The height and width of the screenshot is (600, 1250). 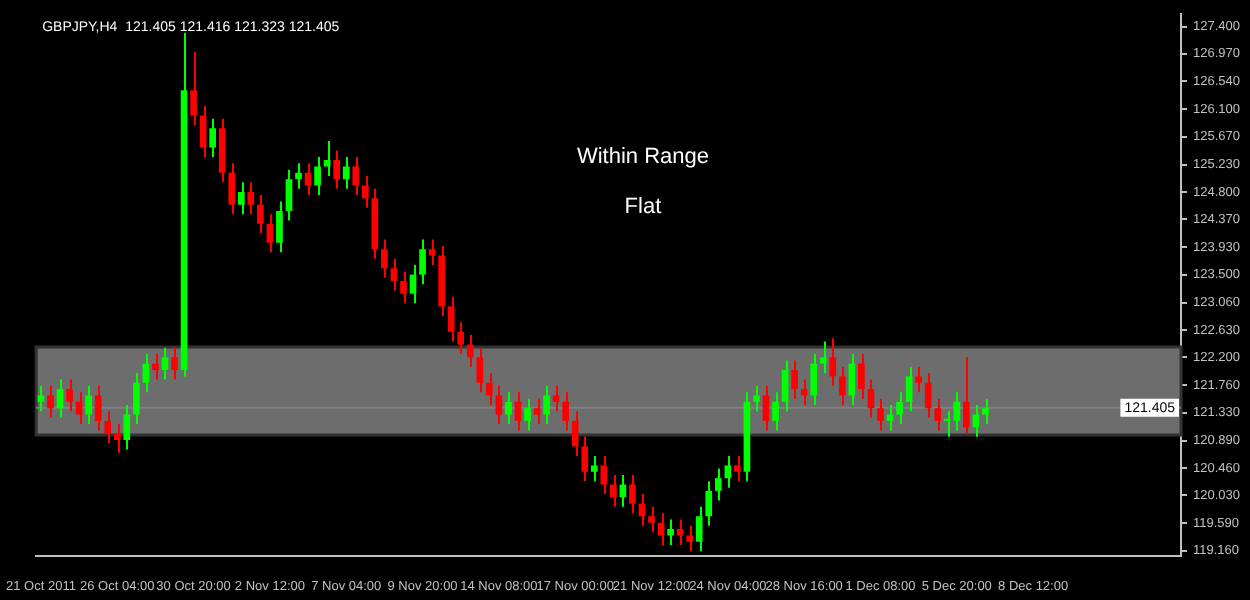 What do you see at coordinates (643, 206) in the screenshot?
I see `annotation: Flat` at bounding box center [643, 206].